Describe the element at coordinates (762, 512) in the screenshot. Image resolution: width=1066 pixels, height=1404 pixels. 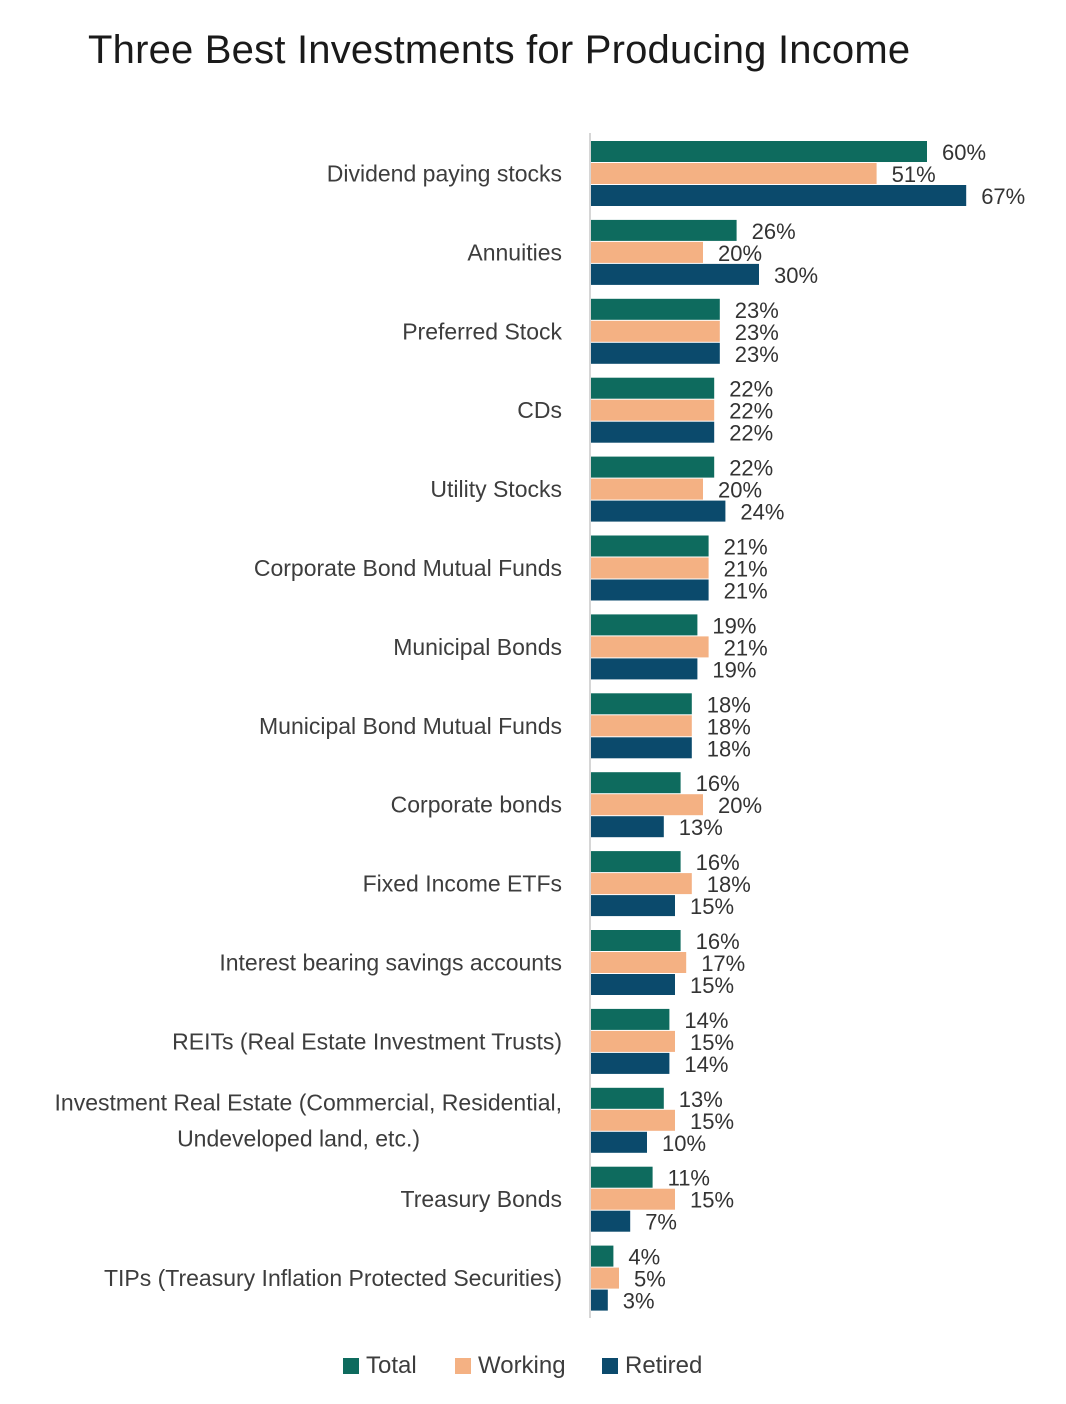
I see `data-label-retired: 24%` at that location.